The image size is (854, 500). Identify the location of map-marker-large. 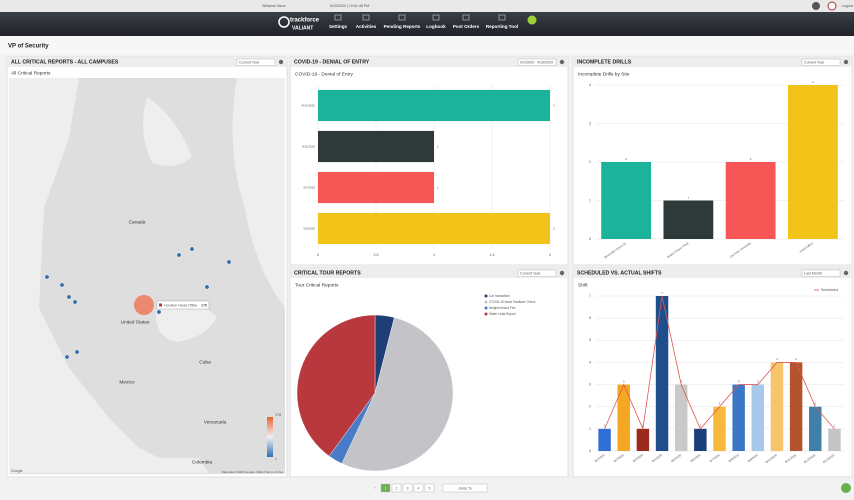
(144, 305).